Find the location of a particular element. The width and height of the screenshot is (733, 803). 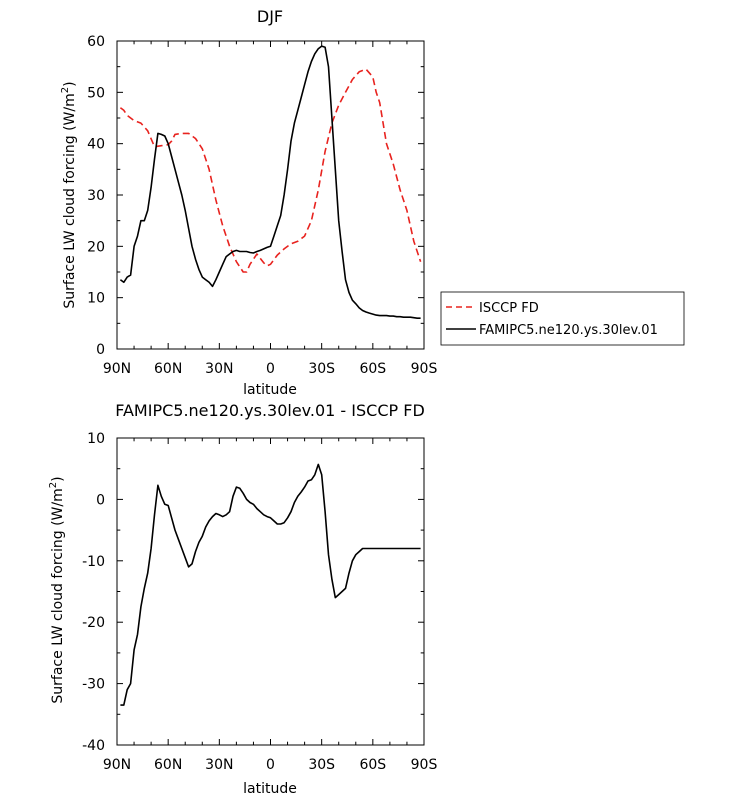

top-y-axis-label: Surface LW cloud forcing (W/m2) is located at coordinates (69, 194).